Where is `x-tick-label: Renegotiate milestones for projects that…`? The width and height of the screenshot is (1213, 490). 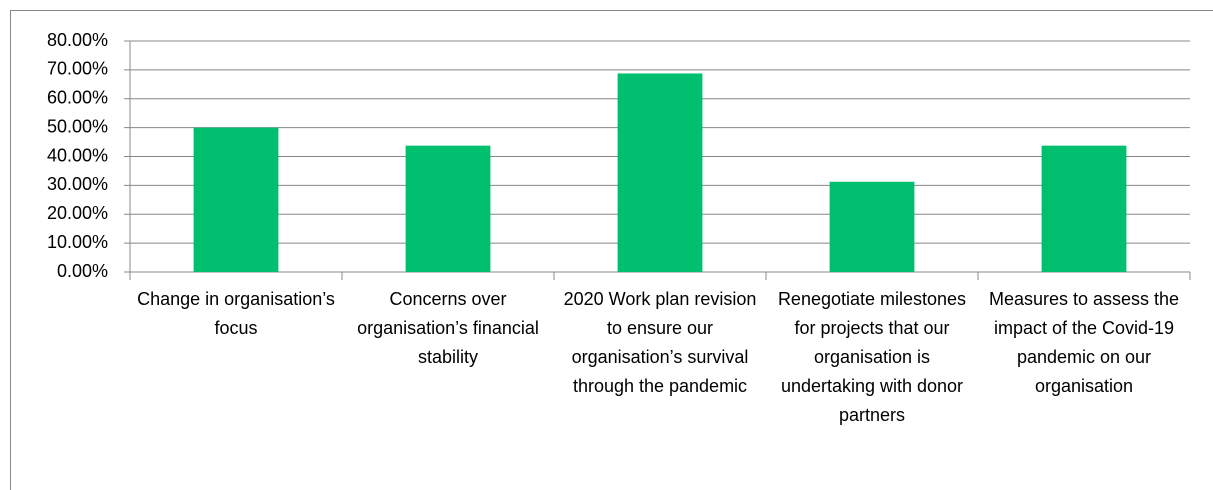 x-tick-label: Renegotiate milestones for projects that… is located at coordinates (872, 357).